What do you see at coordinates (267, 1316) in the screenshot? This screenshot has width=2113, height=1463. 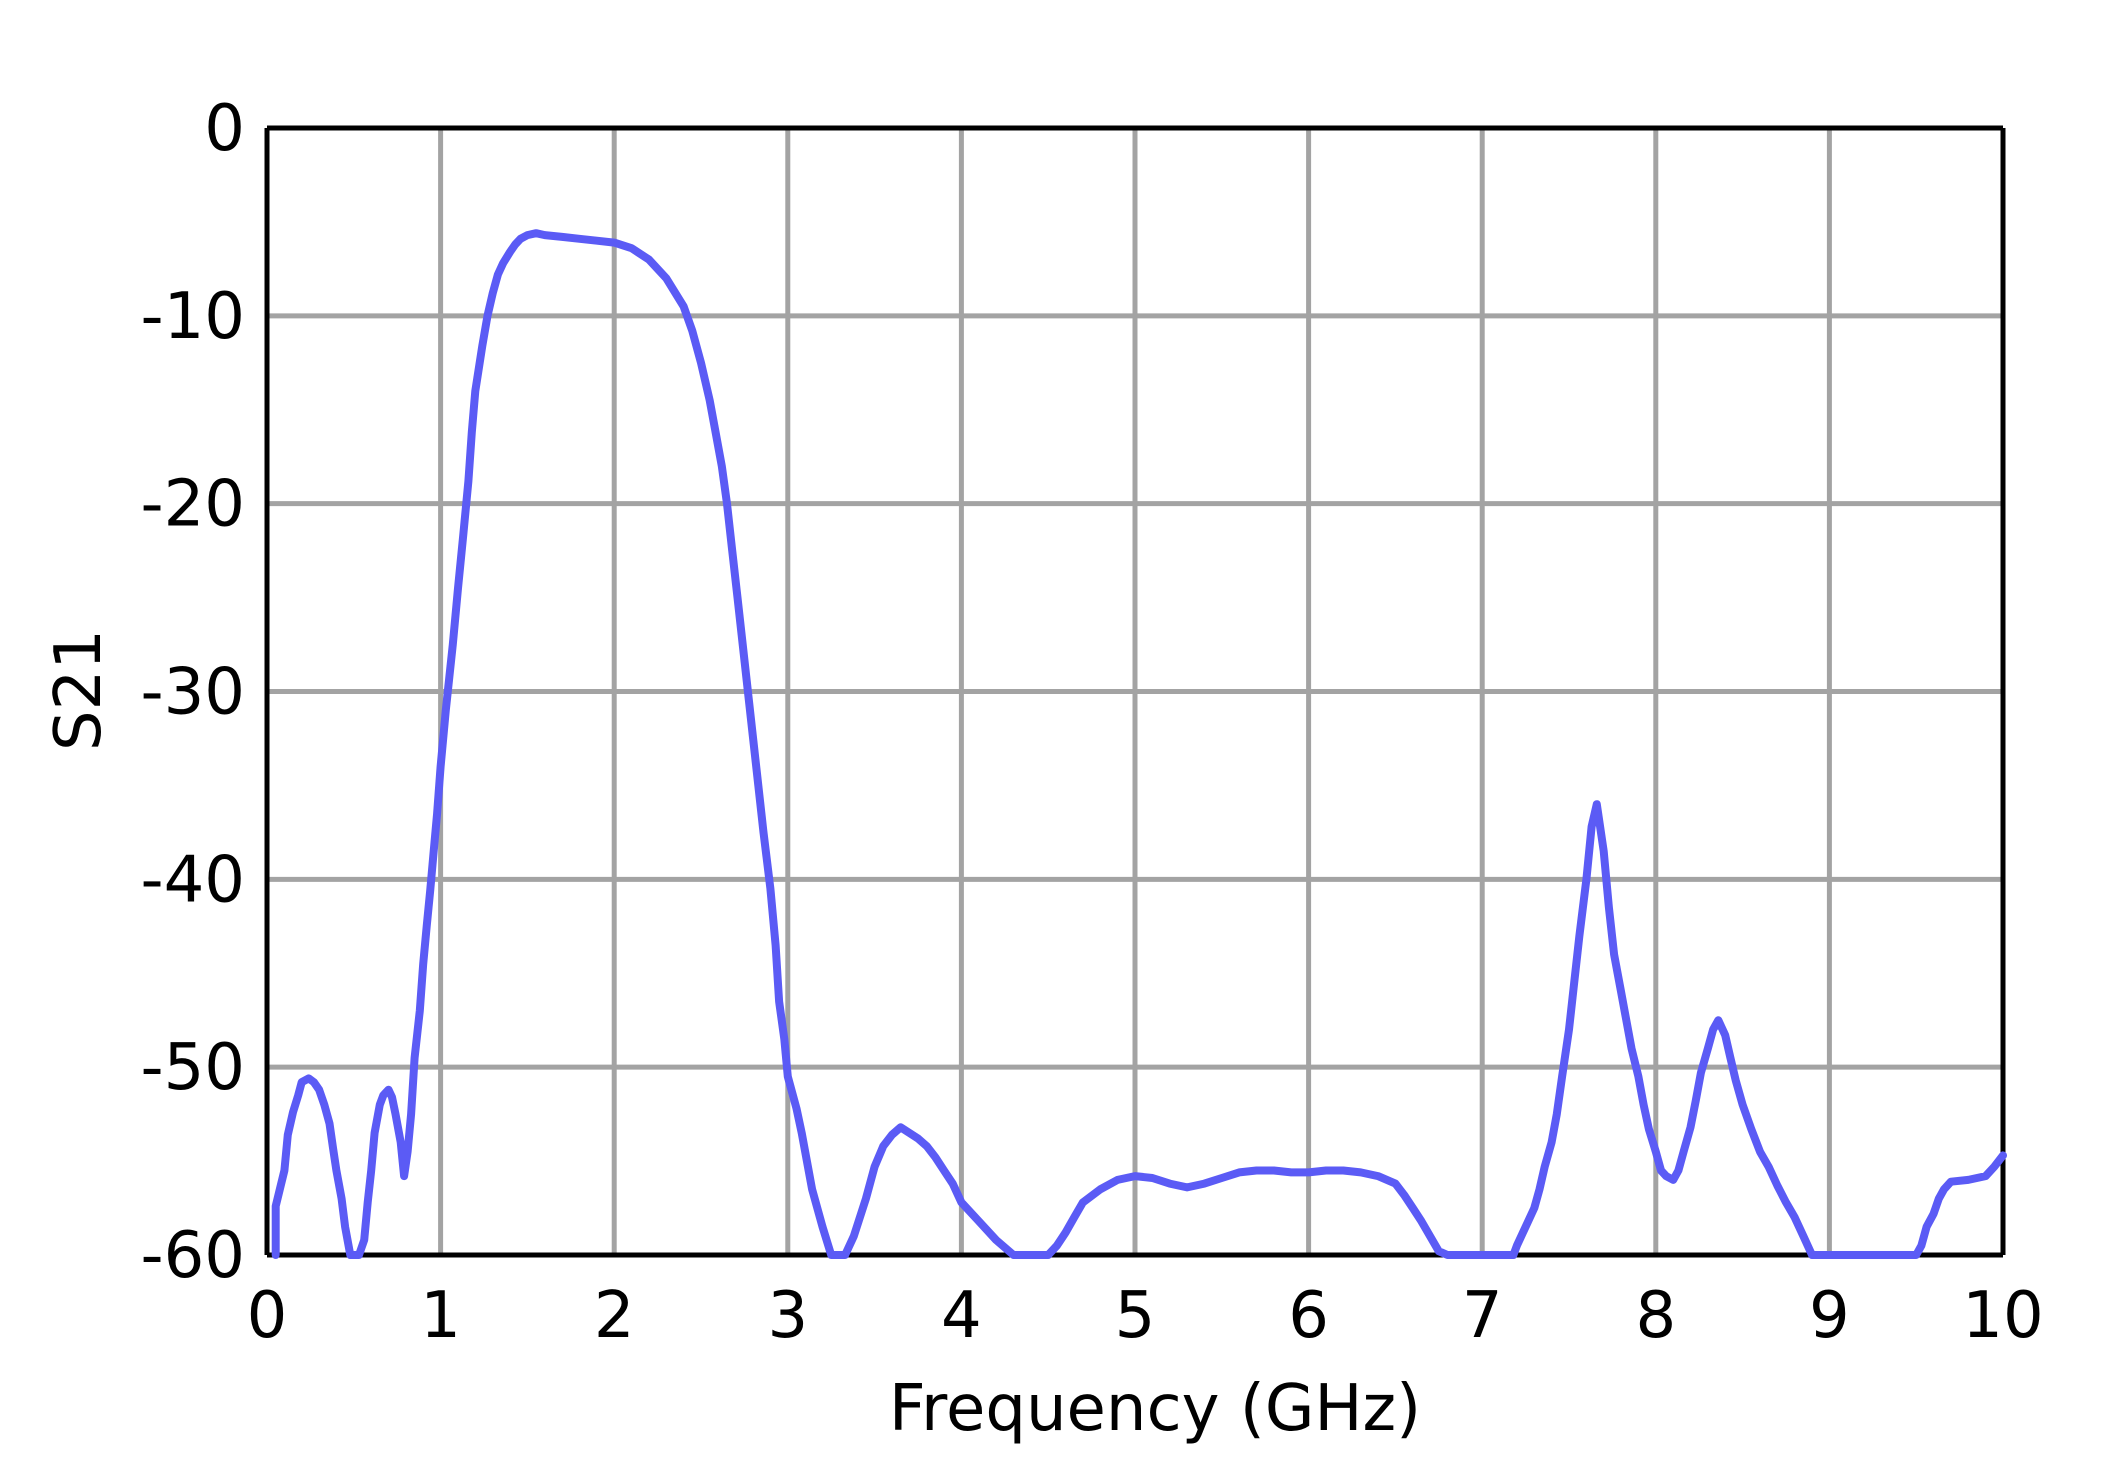 I see `x-tick-label-0: 0` at bounding box center [267, 1316].